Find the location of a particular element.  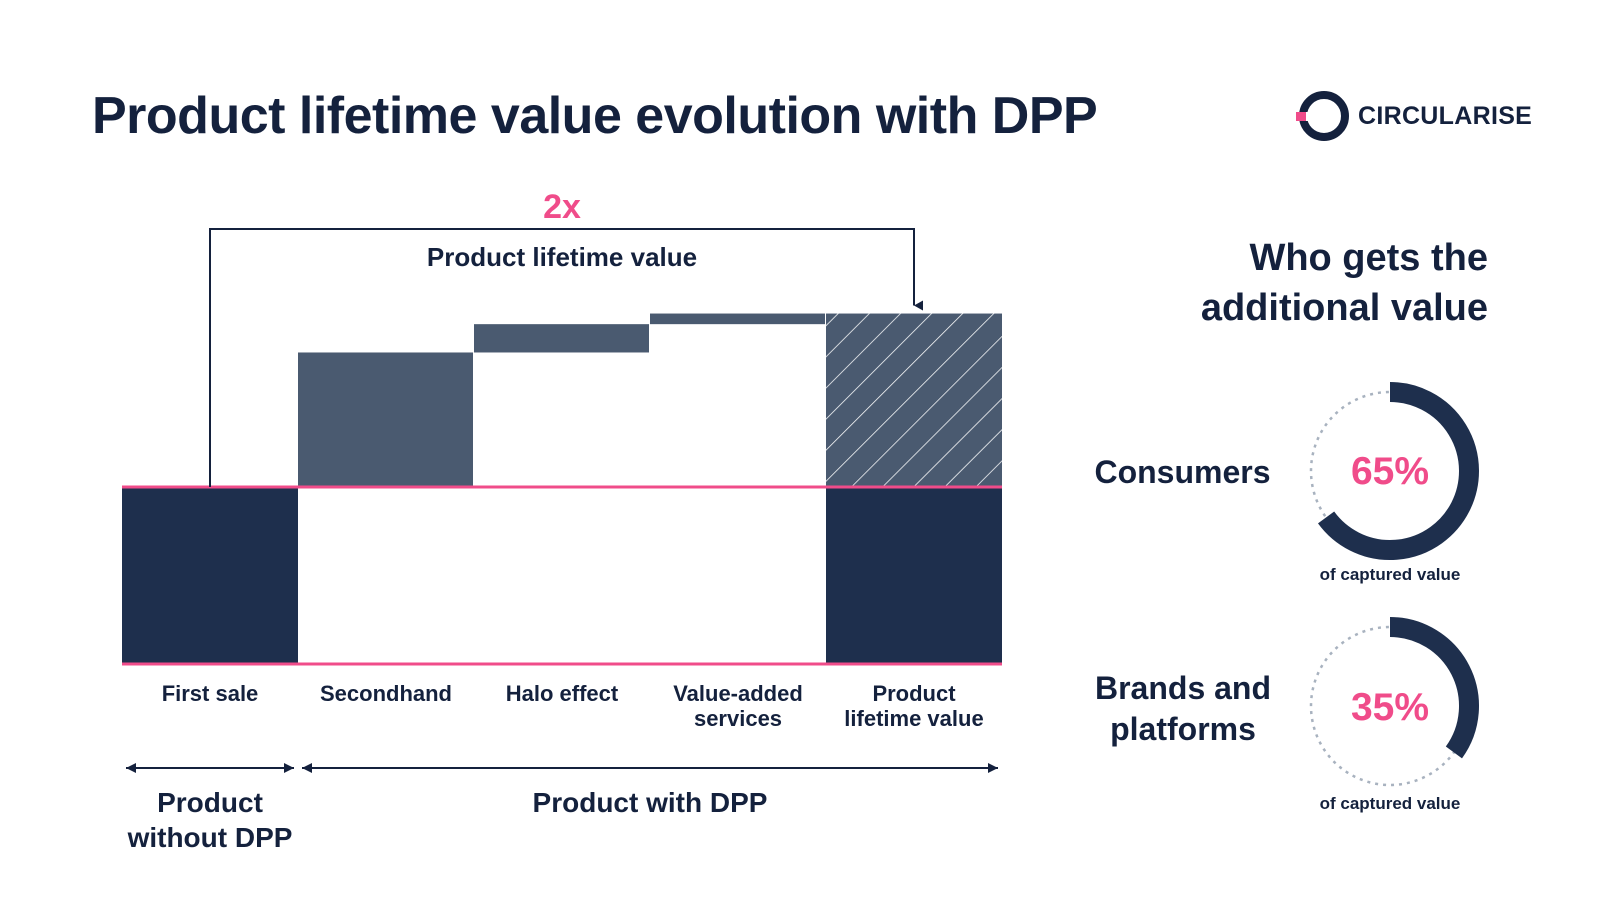

consumers-donut is located at coordinates (1394, 471).